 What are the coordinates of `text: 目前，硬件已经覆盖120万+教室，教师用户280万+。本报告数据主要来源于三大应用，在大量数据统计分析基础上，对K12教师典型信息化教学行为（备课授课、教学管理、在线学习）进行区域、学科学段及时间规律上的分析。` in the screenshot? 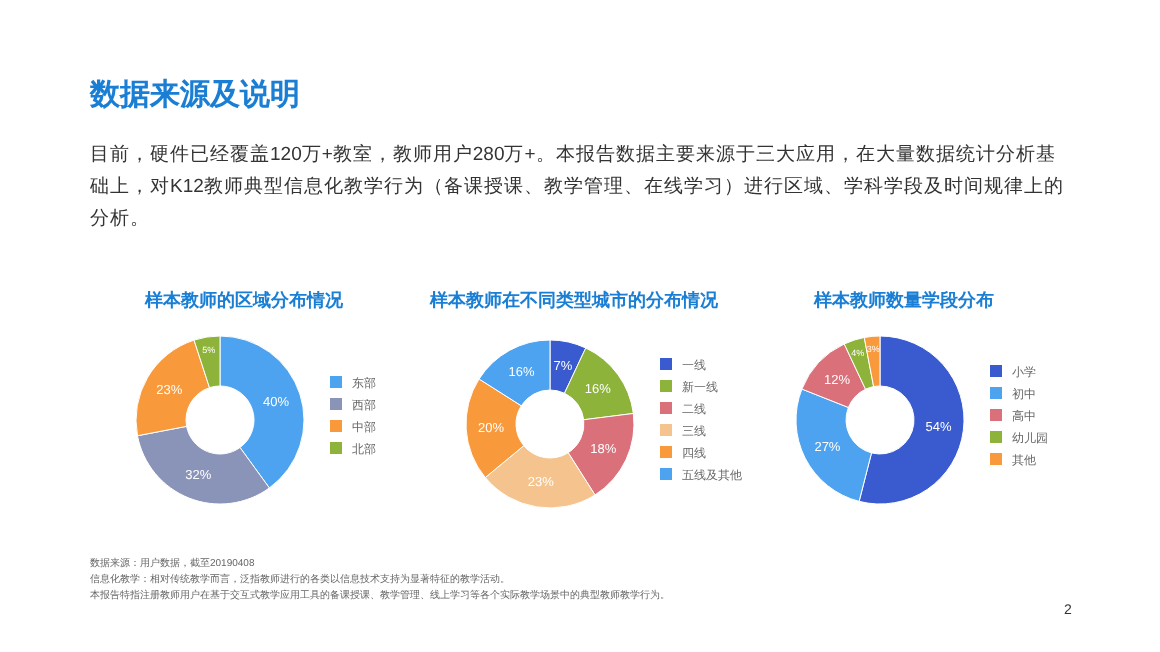 It's located at (576, 186).